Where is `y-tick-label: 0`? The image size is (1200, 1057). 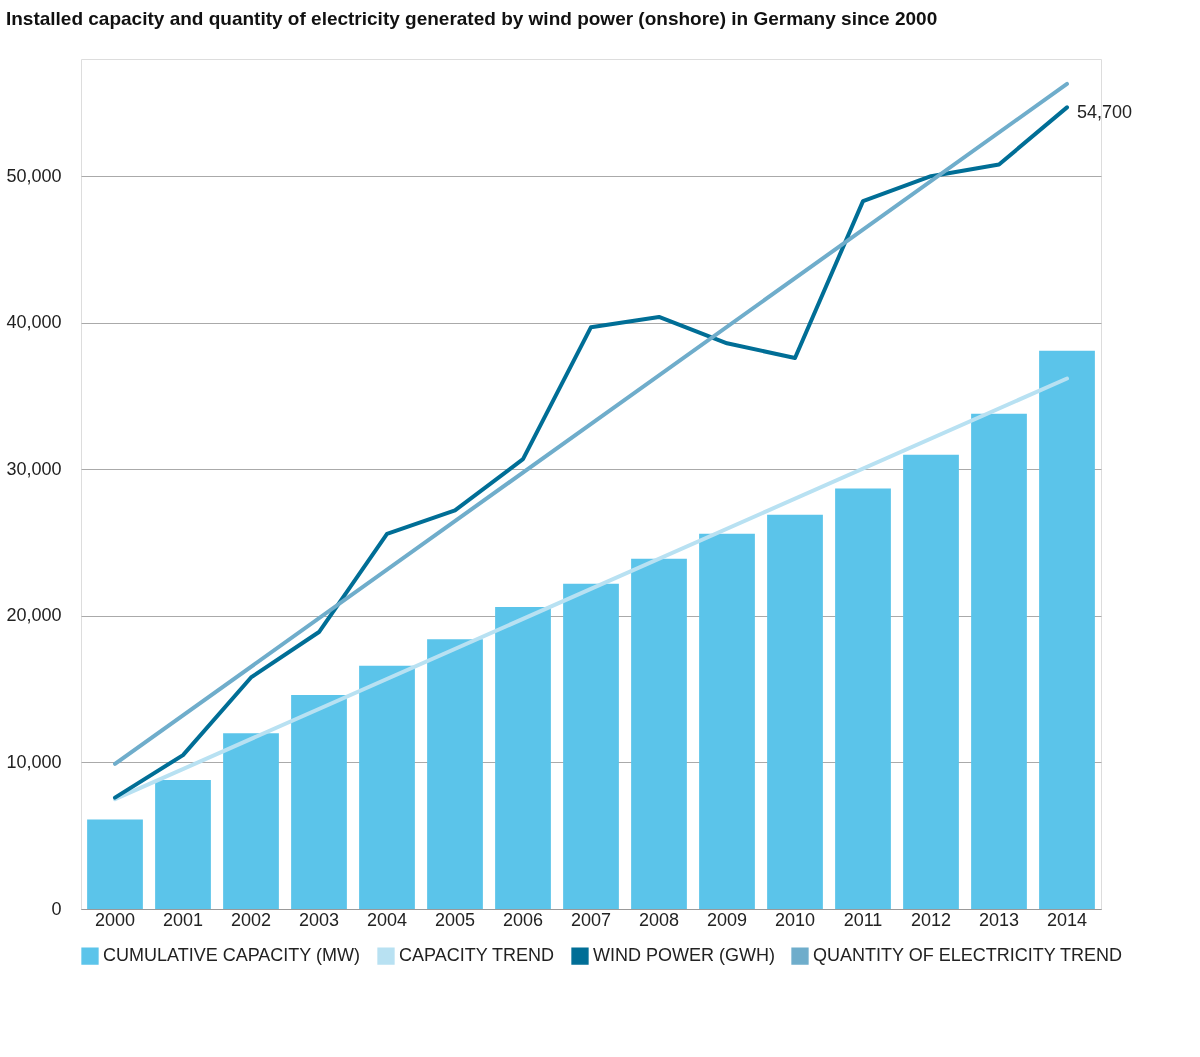 y-tick-label: 0 is located at coordinates (56, 908).